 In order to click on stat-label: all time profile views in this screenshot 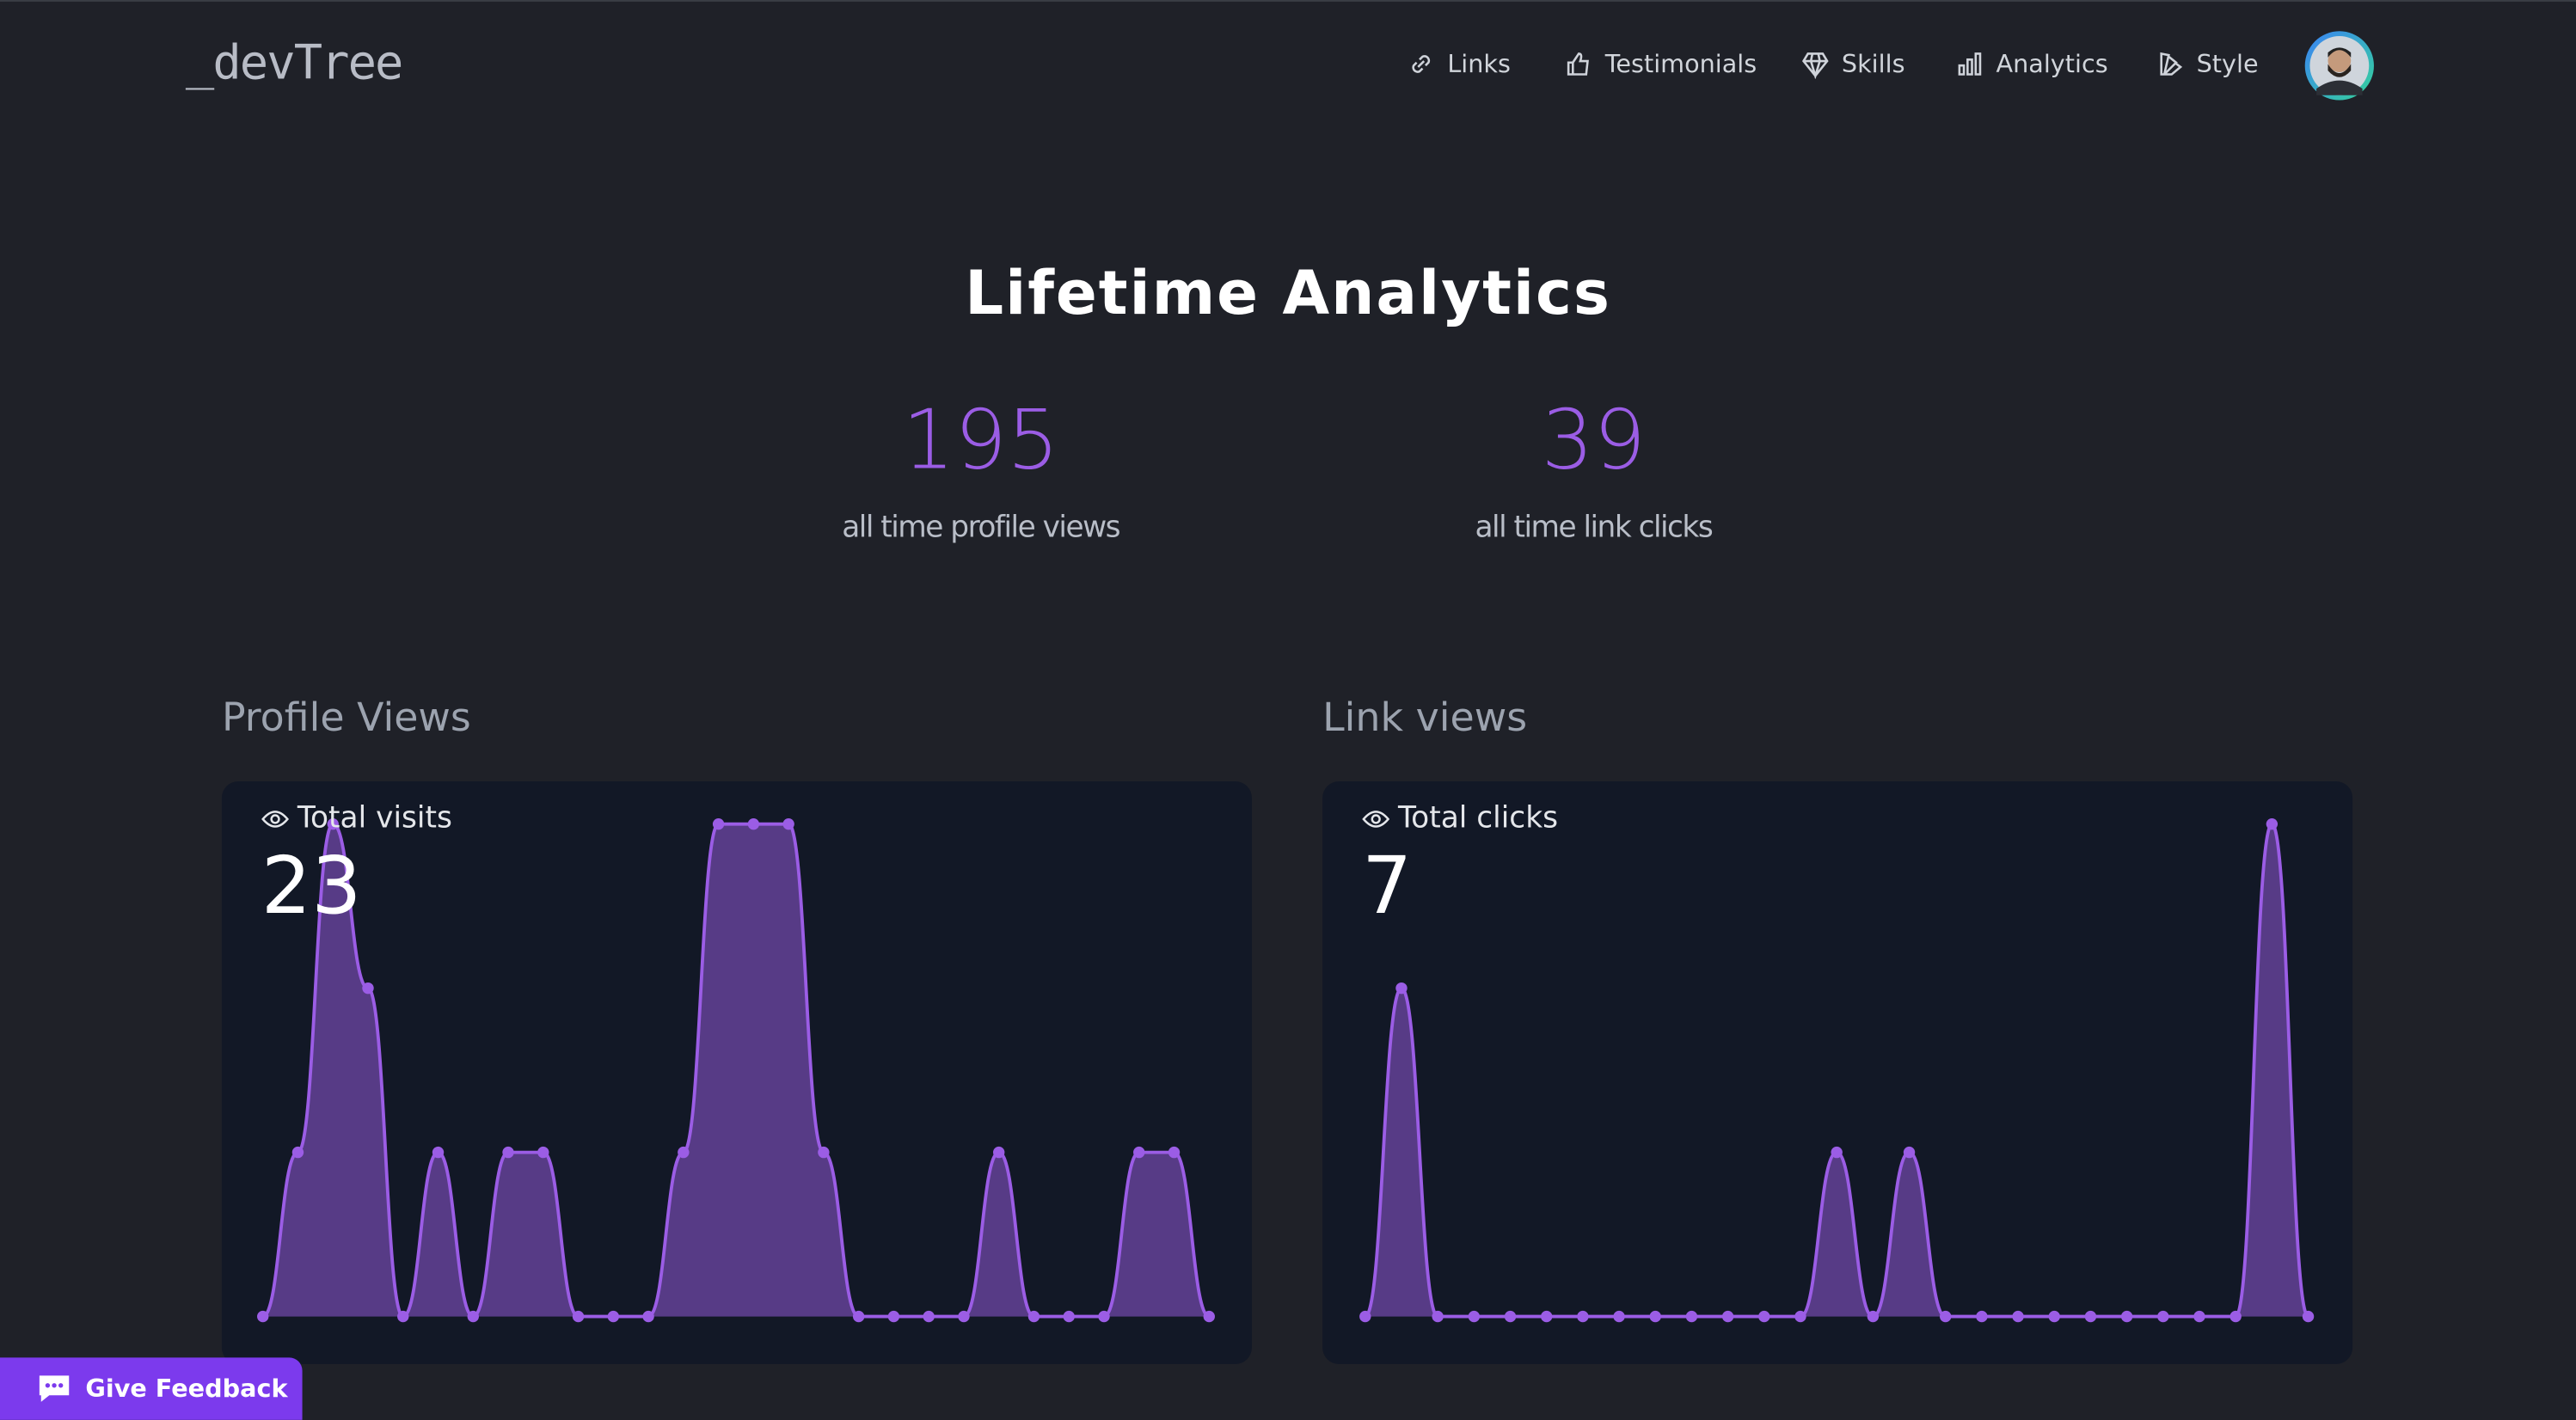, I will do `click(981, 528)`.